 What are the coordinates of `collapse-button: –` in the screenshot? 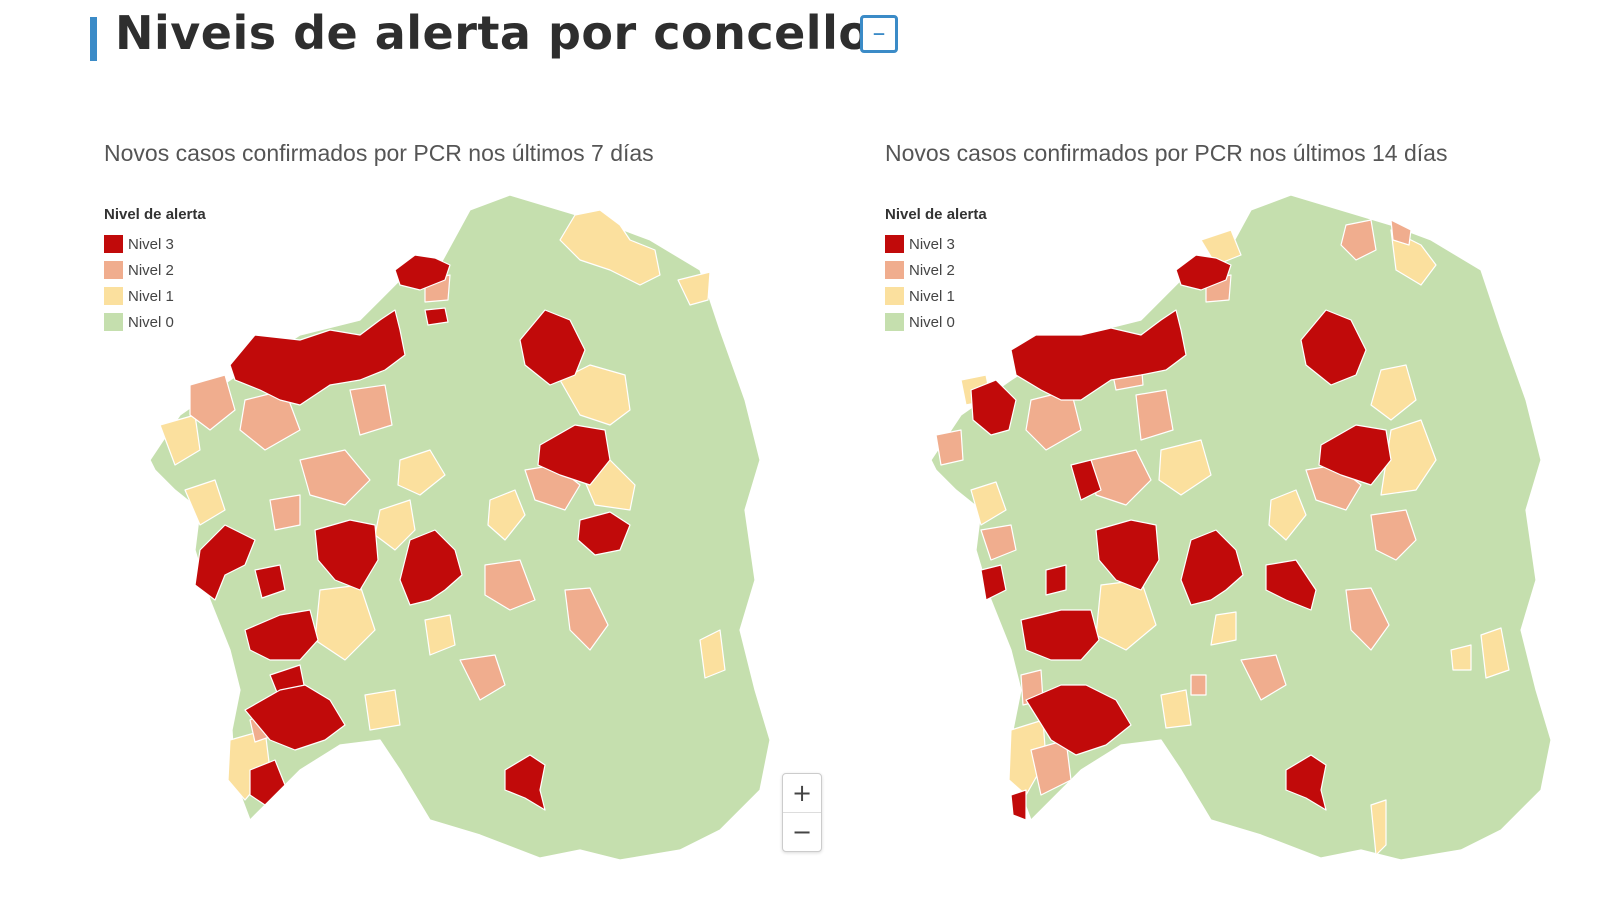 It's located at (879, 34).